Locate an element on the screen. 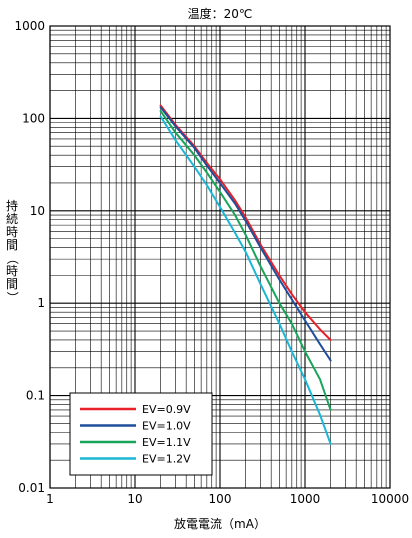 This screenshot has width=412, height=538. legend-label: EV=1.2V is located at coordinates (166, 459).